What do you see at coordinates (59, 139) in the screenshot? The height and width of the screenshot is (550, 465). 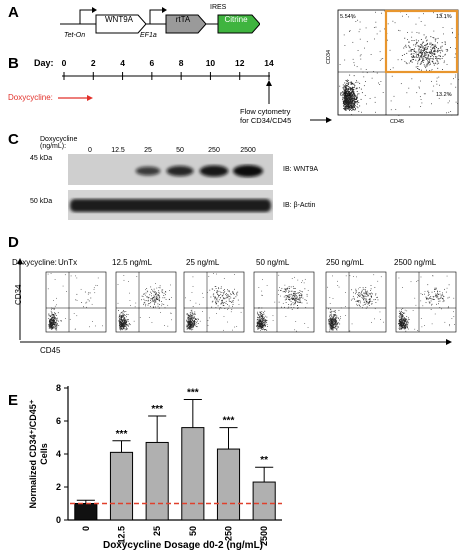 I see `blot-dox-line1: Doxycycline` at bounding box center [59, 139].